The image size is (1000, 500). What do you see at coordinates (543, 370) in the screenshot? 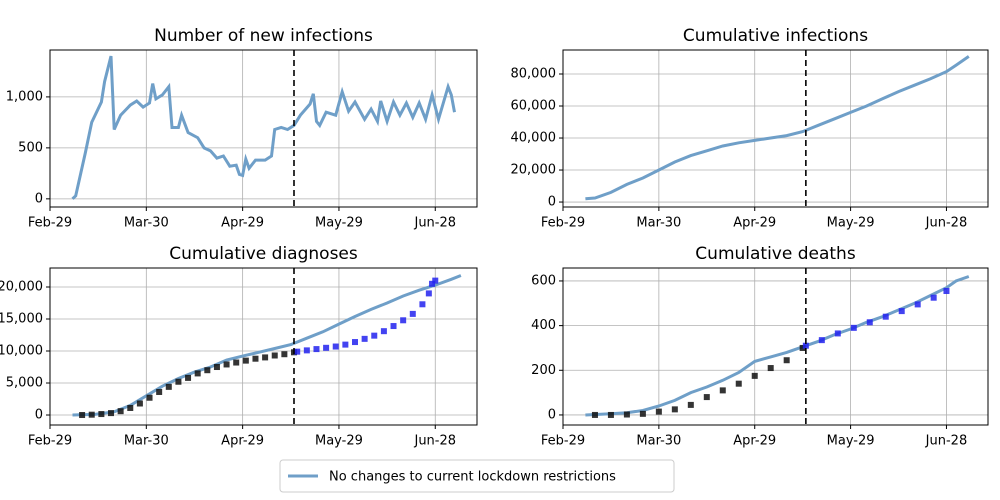
I see `y-tick-label: 200` at bounding box center [543, 370].